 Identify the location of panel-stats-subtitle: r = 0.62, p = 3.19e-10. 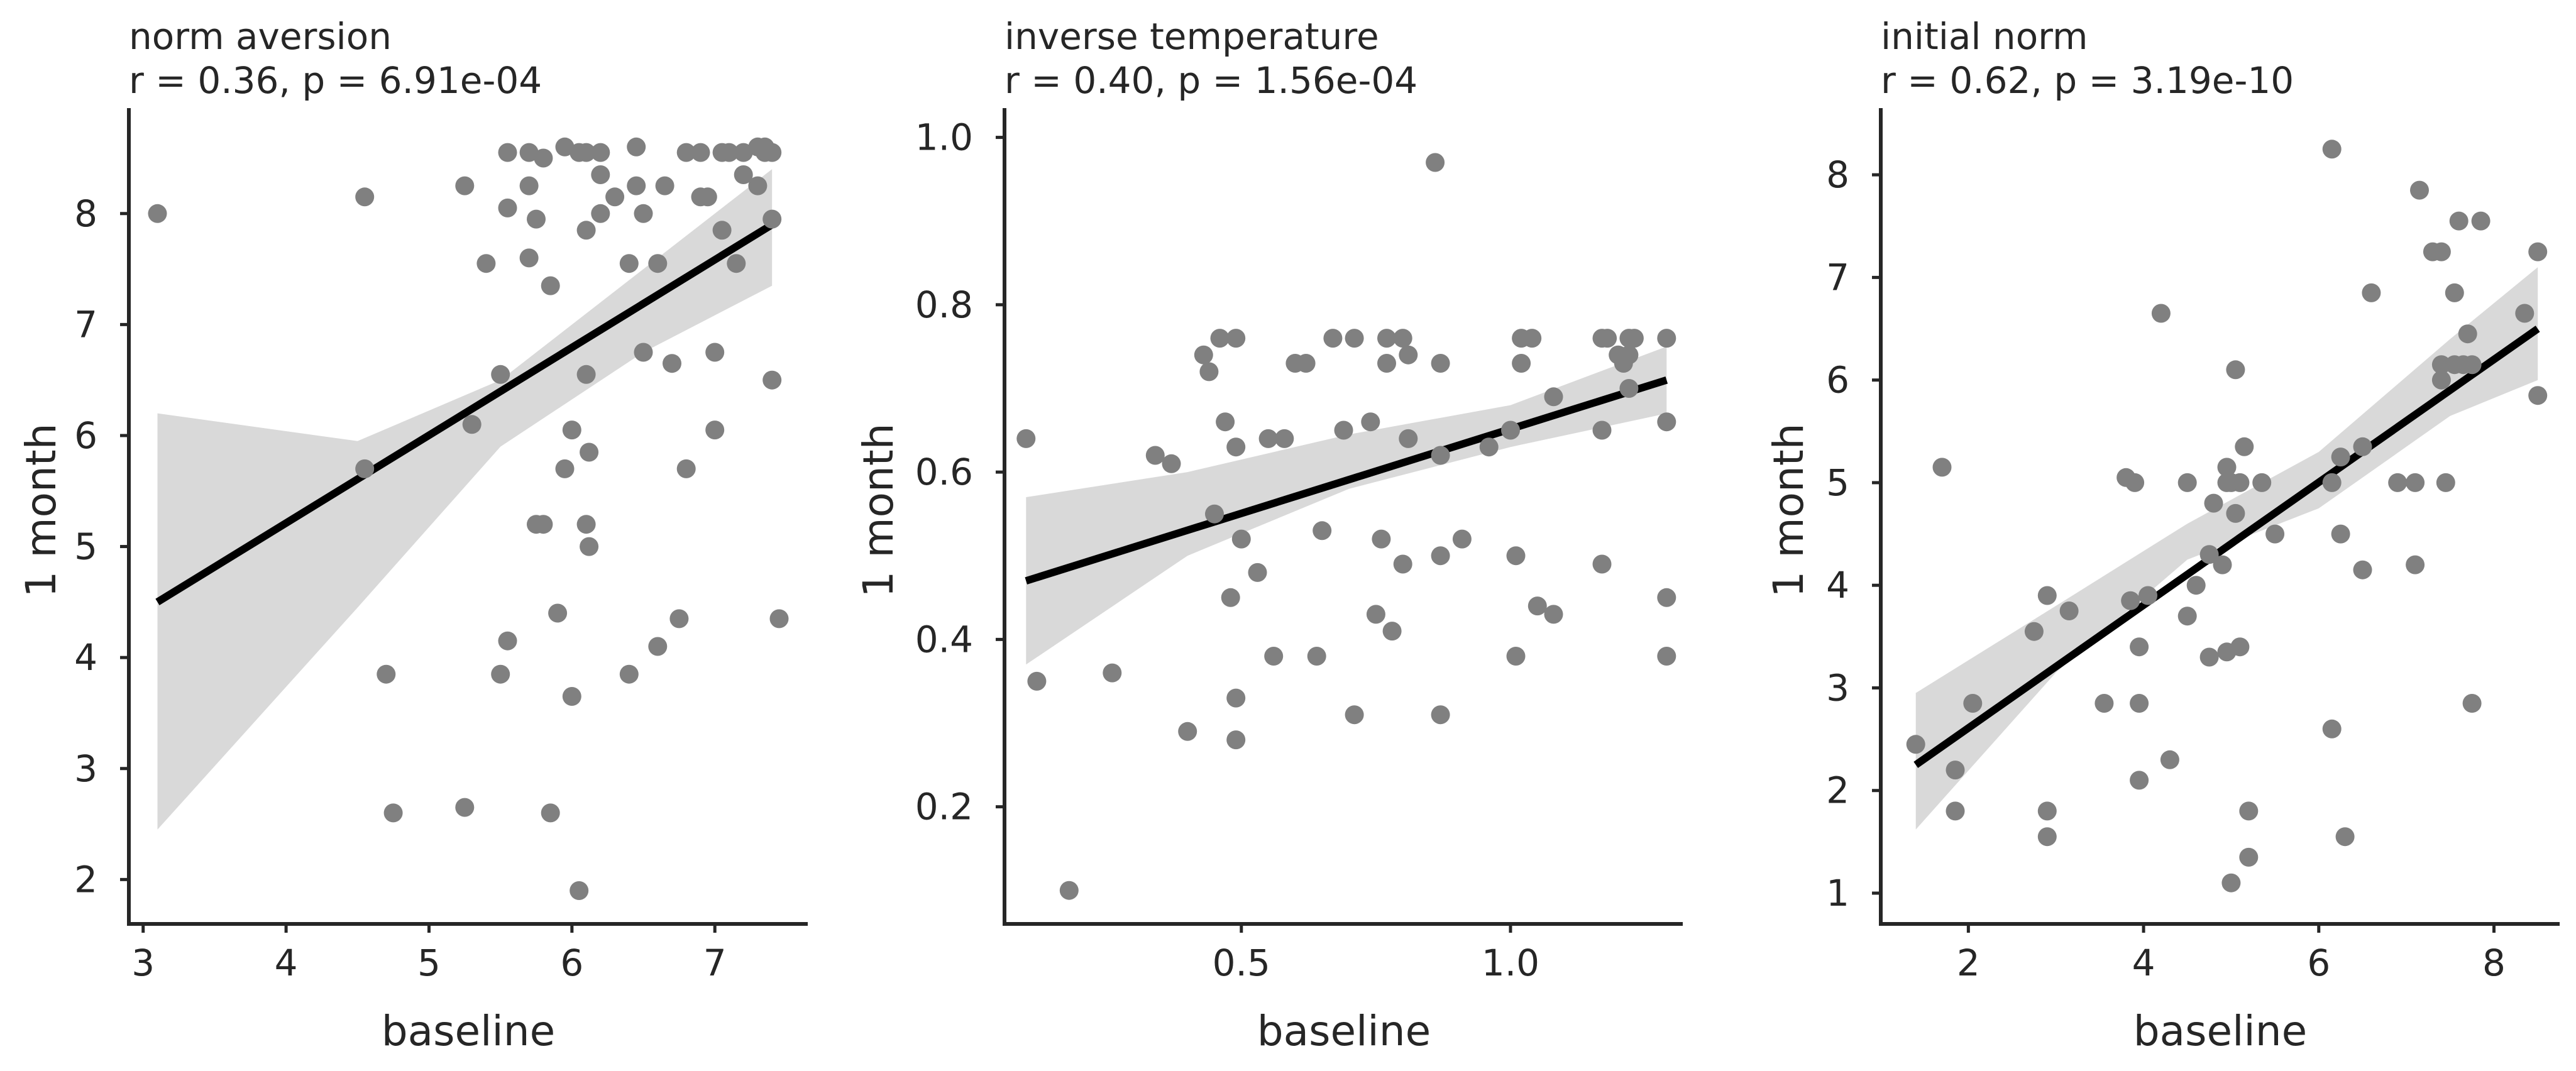
(2088, 80).